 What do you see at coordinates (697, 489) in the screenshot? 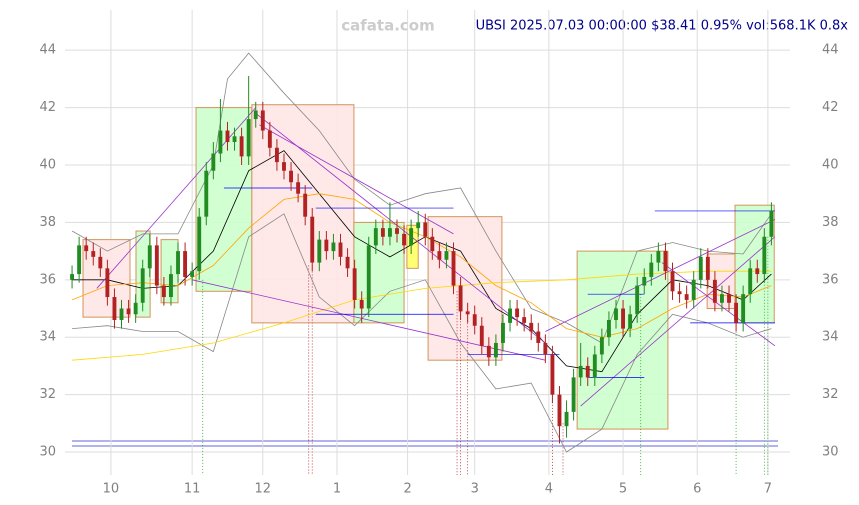
I see `x-tick-label: 6` at bounding box center [697, 489].